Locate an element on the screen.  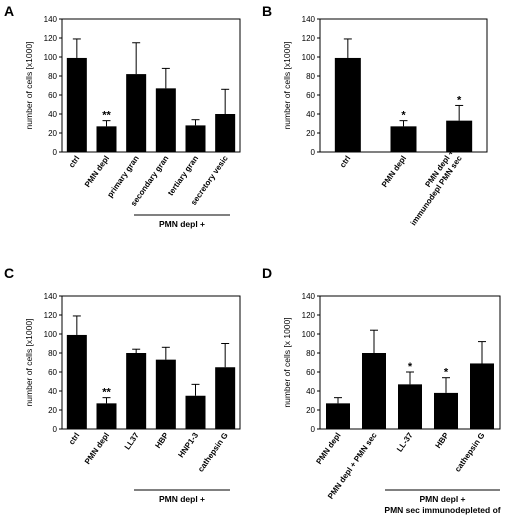
x-tick-label: tertiary gran is located at coordinates (183, 175).